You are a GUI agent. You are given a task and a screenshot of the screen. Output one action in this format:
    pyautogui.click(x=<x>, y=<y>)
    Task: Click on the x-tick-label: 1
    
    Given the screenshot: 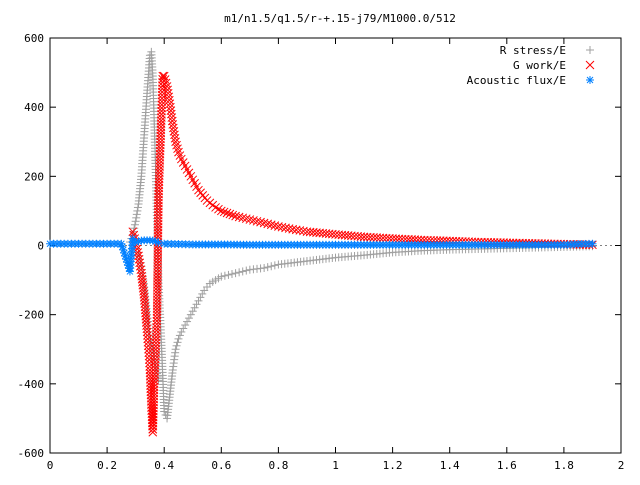 What is the action you would take?
    pyautogui.click(x=335, y=465)
    